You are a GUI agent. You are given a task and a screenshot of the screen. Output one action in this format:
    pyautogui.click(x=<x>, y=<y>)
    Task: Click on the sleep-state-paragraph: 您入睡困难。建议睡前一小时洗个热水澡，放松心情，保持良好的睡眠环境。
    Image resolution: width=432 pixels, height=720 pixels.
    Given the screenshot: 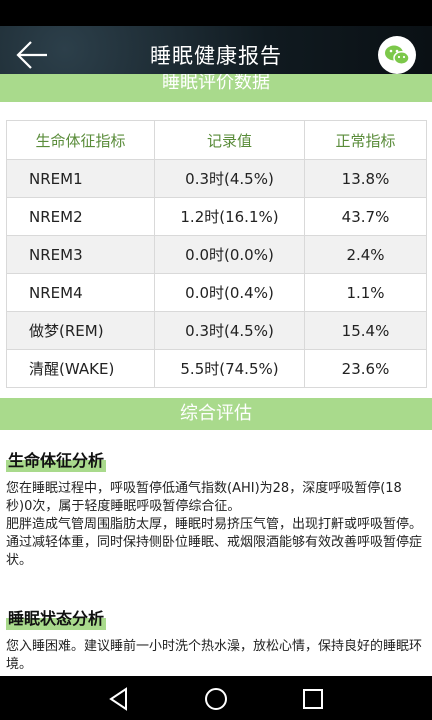 What is the action you would take?
    pyautogui.click(x=214, y=655)
    